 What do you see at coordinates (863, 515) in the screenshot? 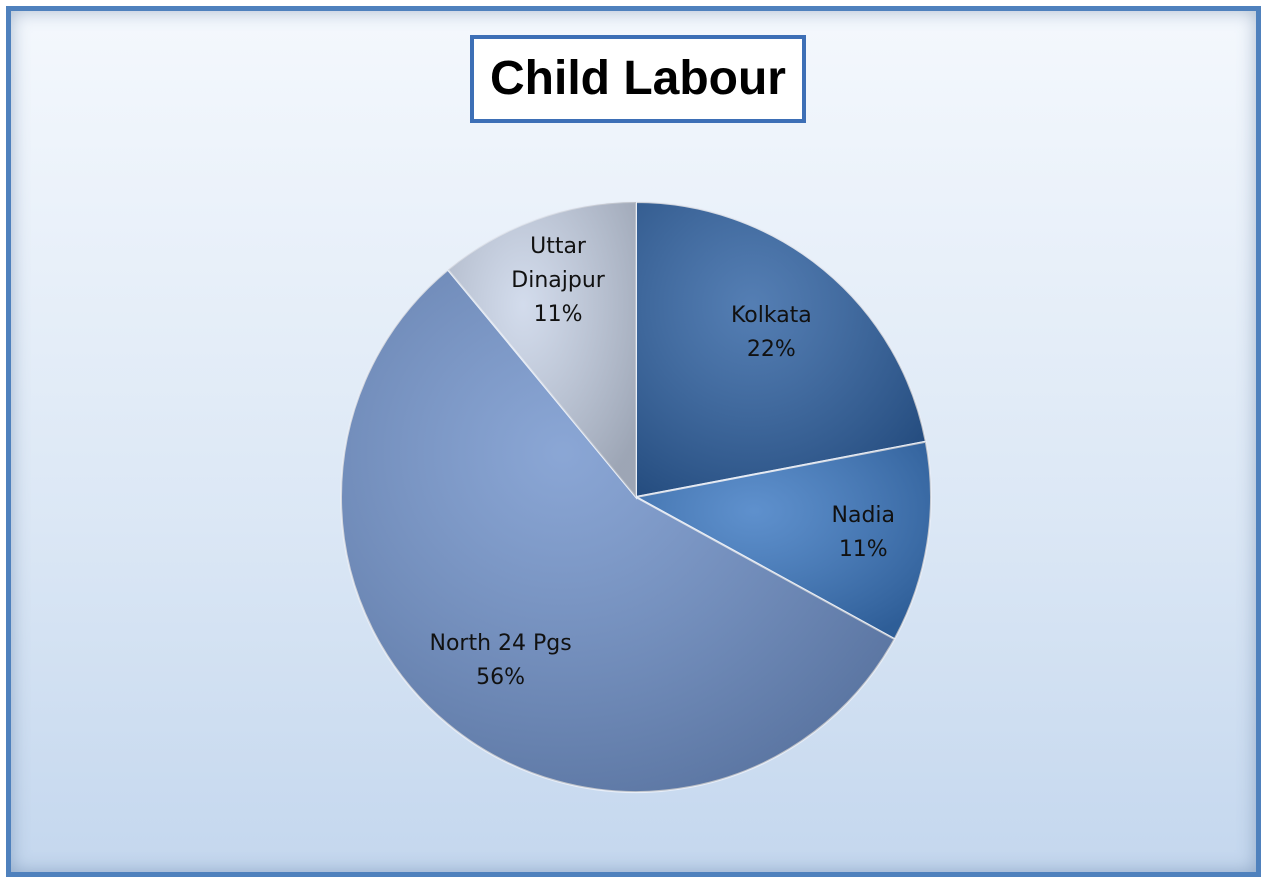
I see `label-category: Nadia` at bounding box center [863, 515].